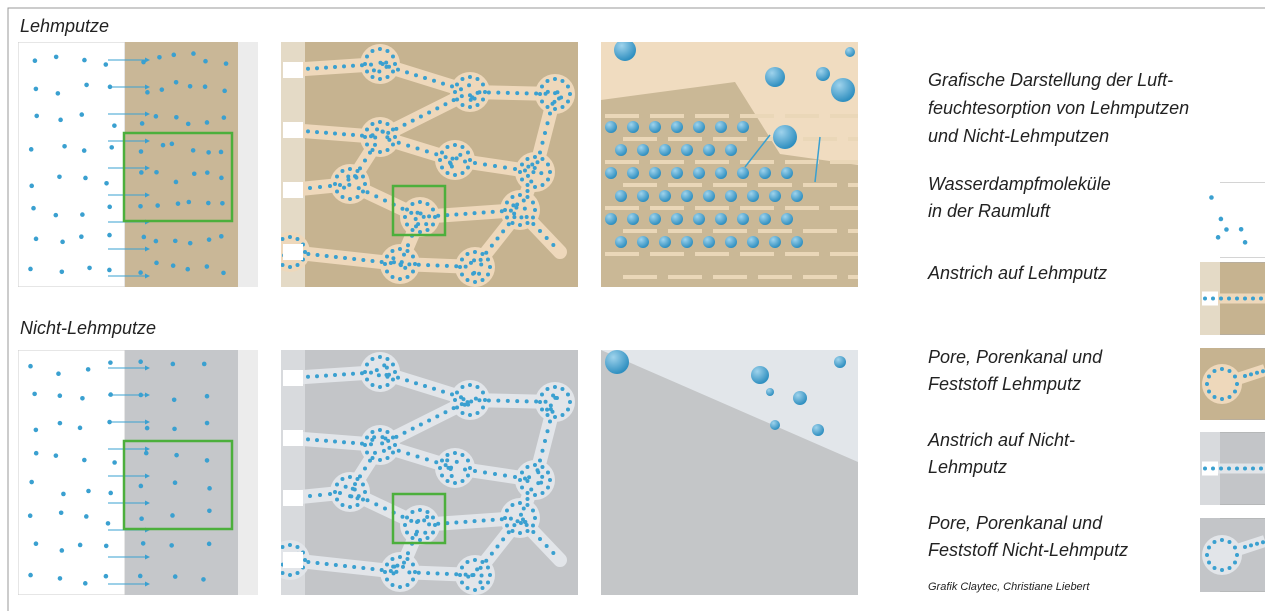  Describe the element at coordinates (1210, 298) in the screenshot. I see `pore-opening` at that location.